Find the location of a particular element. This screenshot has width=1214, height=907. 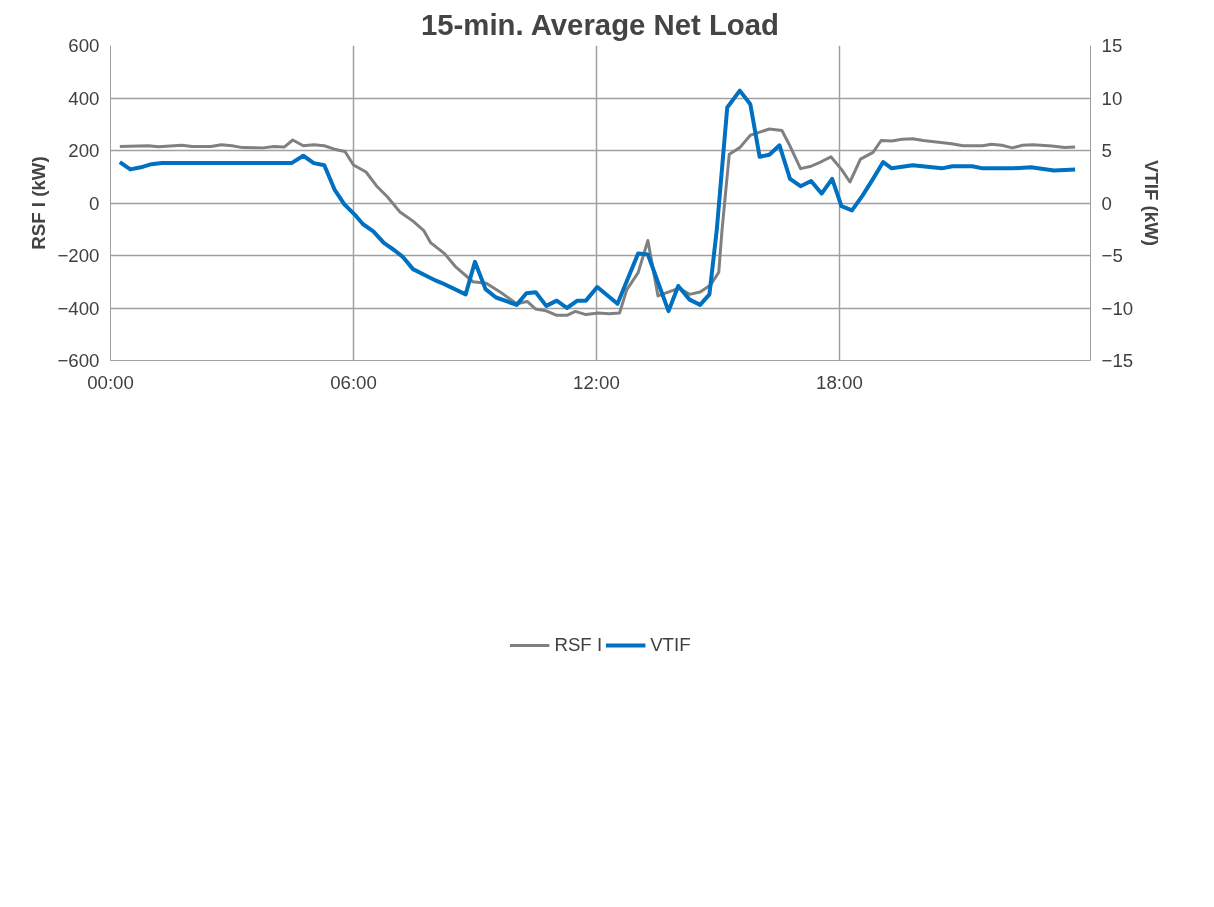

y2-tick-label: 10 is located at coordinates (1112, 98).